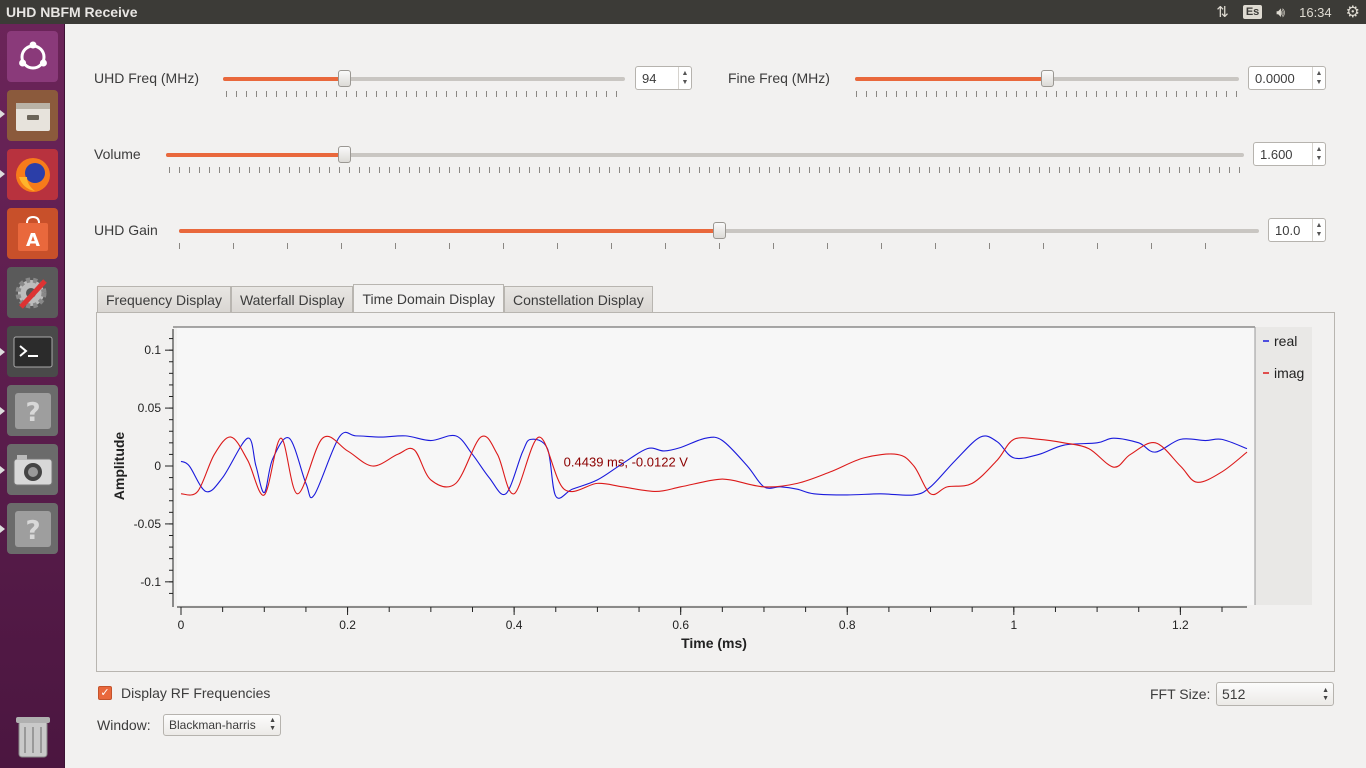 Image resolution: width=1366 pixels, height=768 pixels. I want to click on y-tick-label: -0.1, so click(150, 582).